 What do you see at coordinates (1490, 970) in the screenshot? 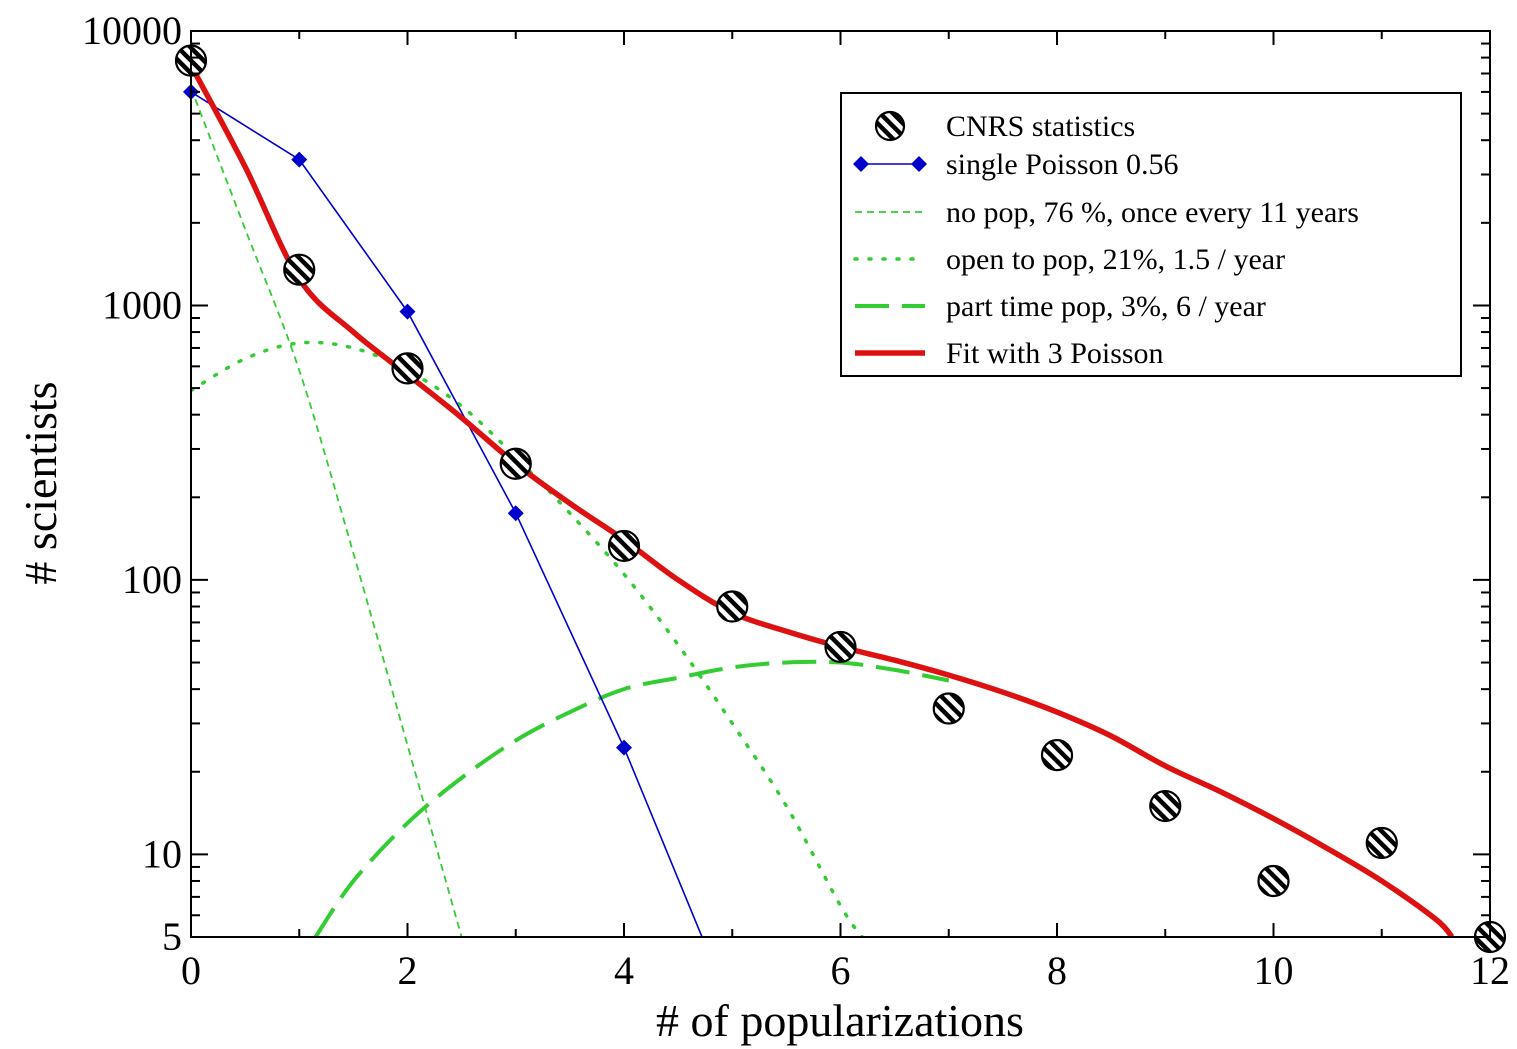
I see `x-tick-label: 12` at bounding box center [1490, 970].